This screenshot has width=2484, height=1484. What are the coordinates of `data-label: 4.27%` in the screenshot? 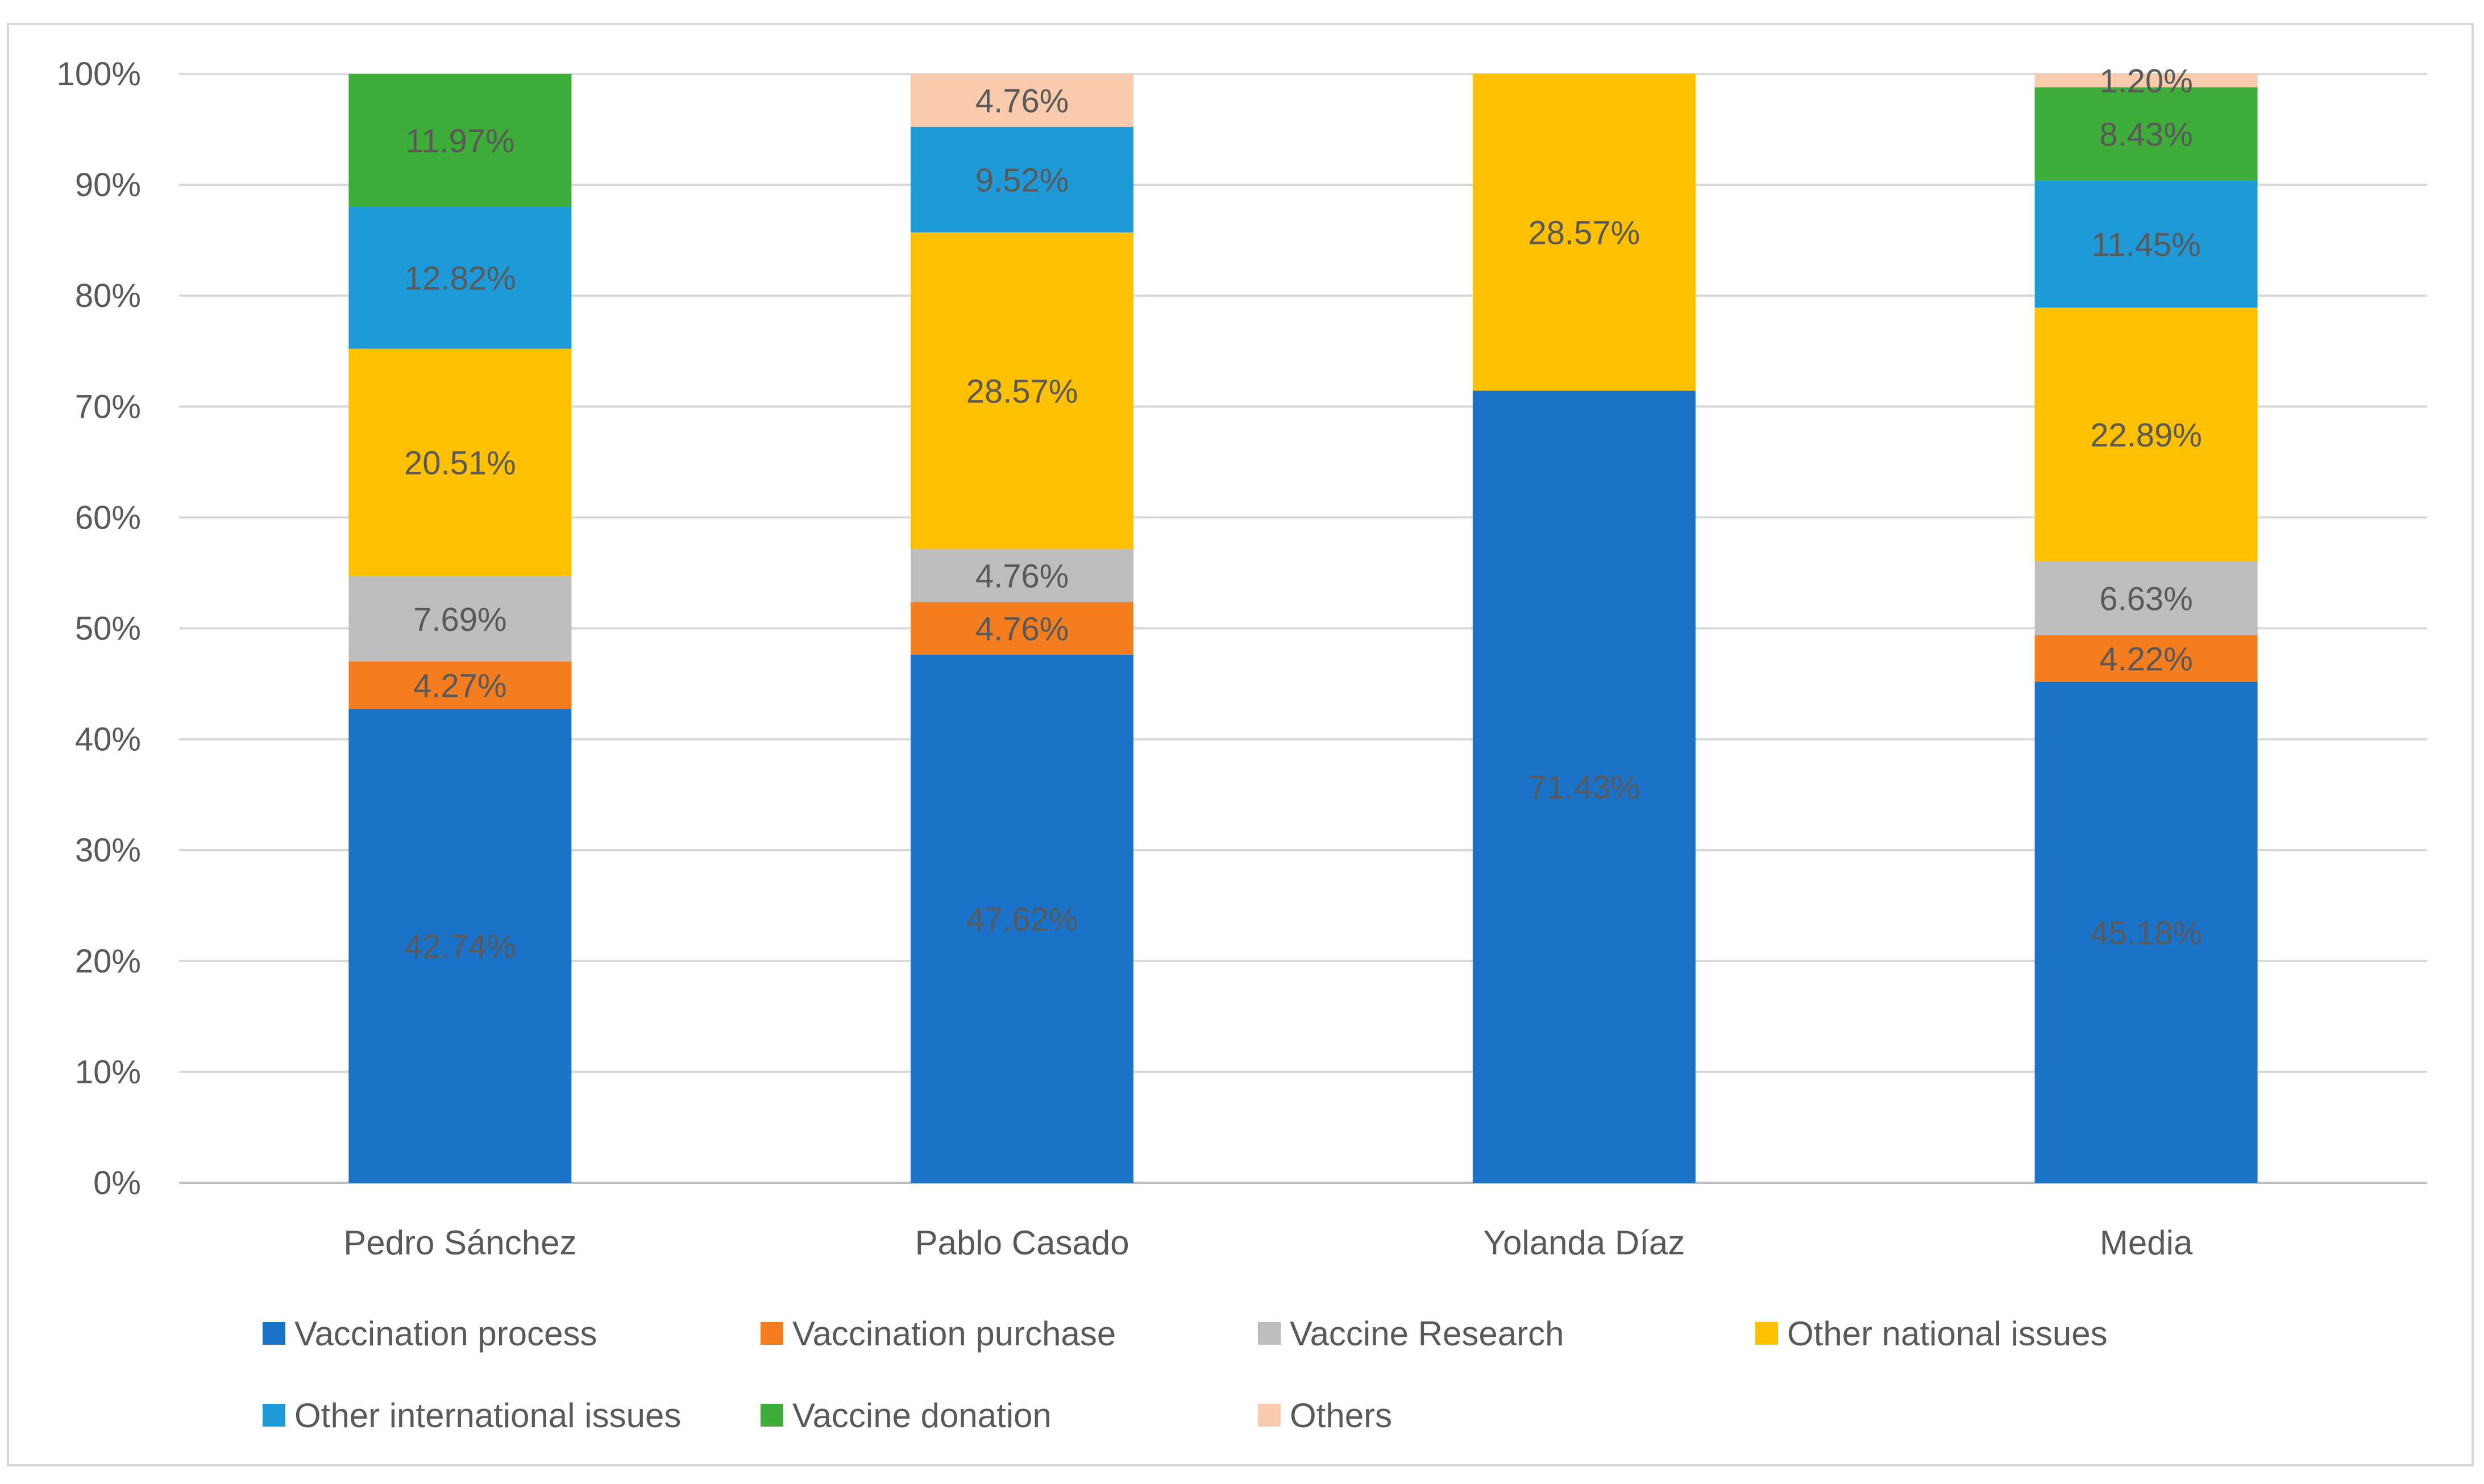 It's located at (459, 686).